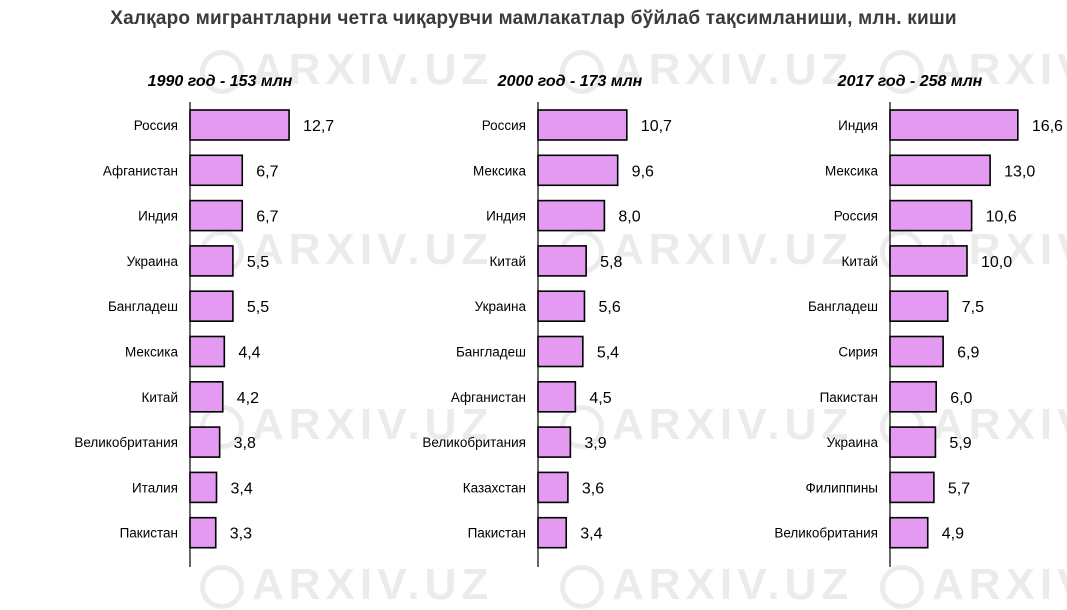 The image size is (1067, 610). Describe the element at coordinates (611, 262) in the screenshot. I see `value-label: 5,8` at that location.